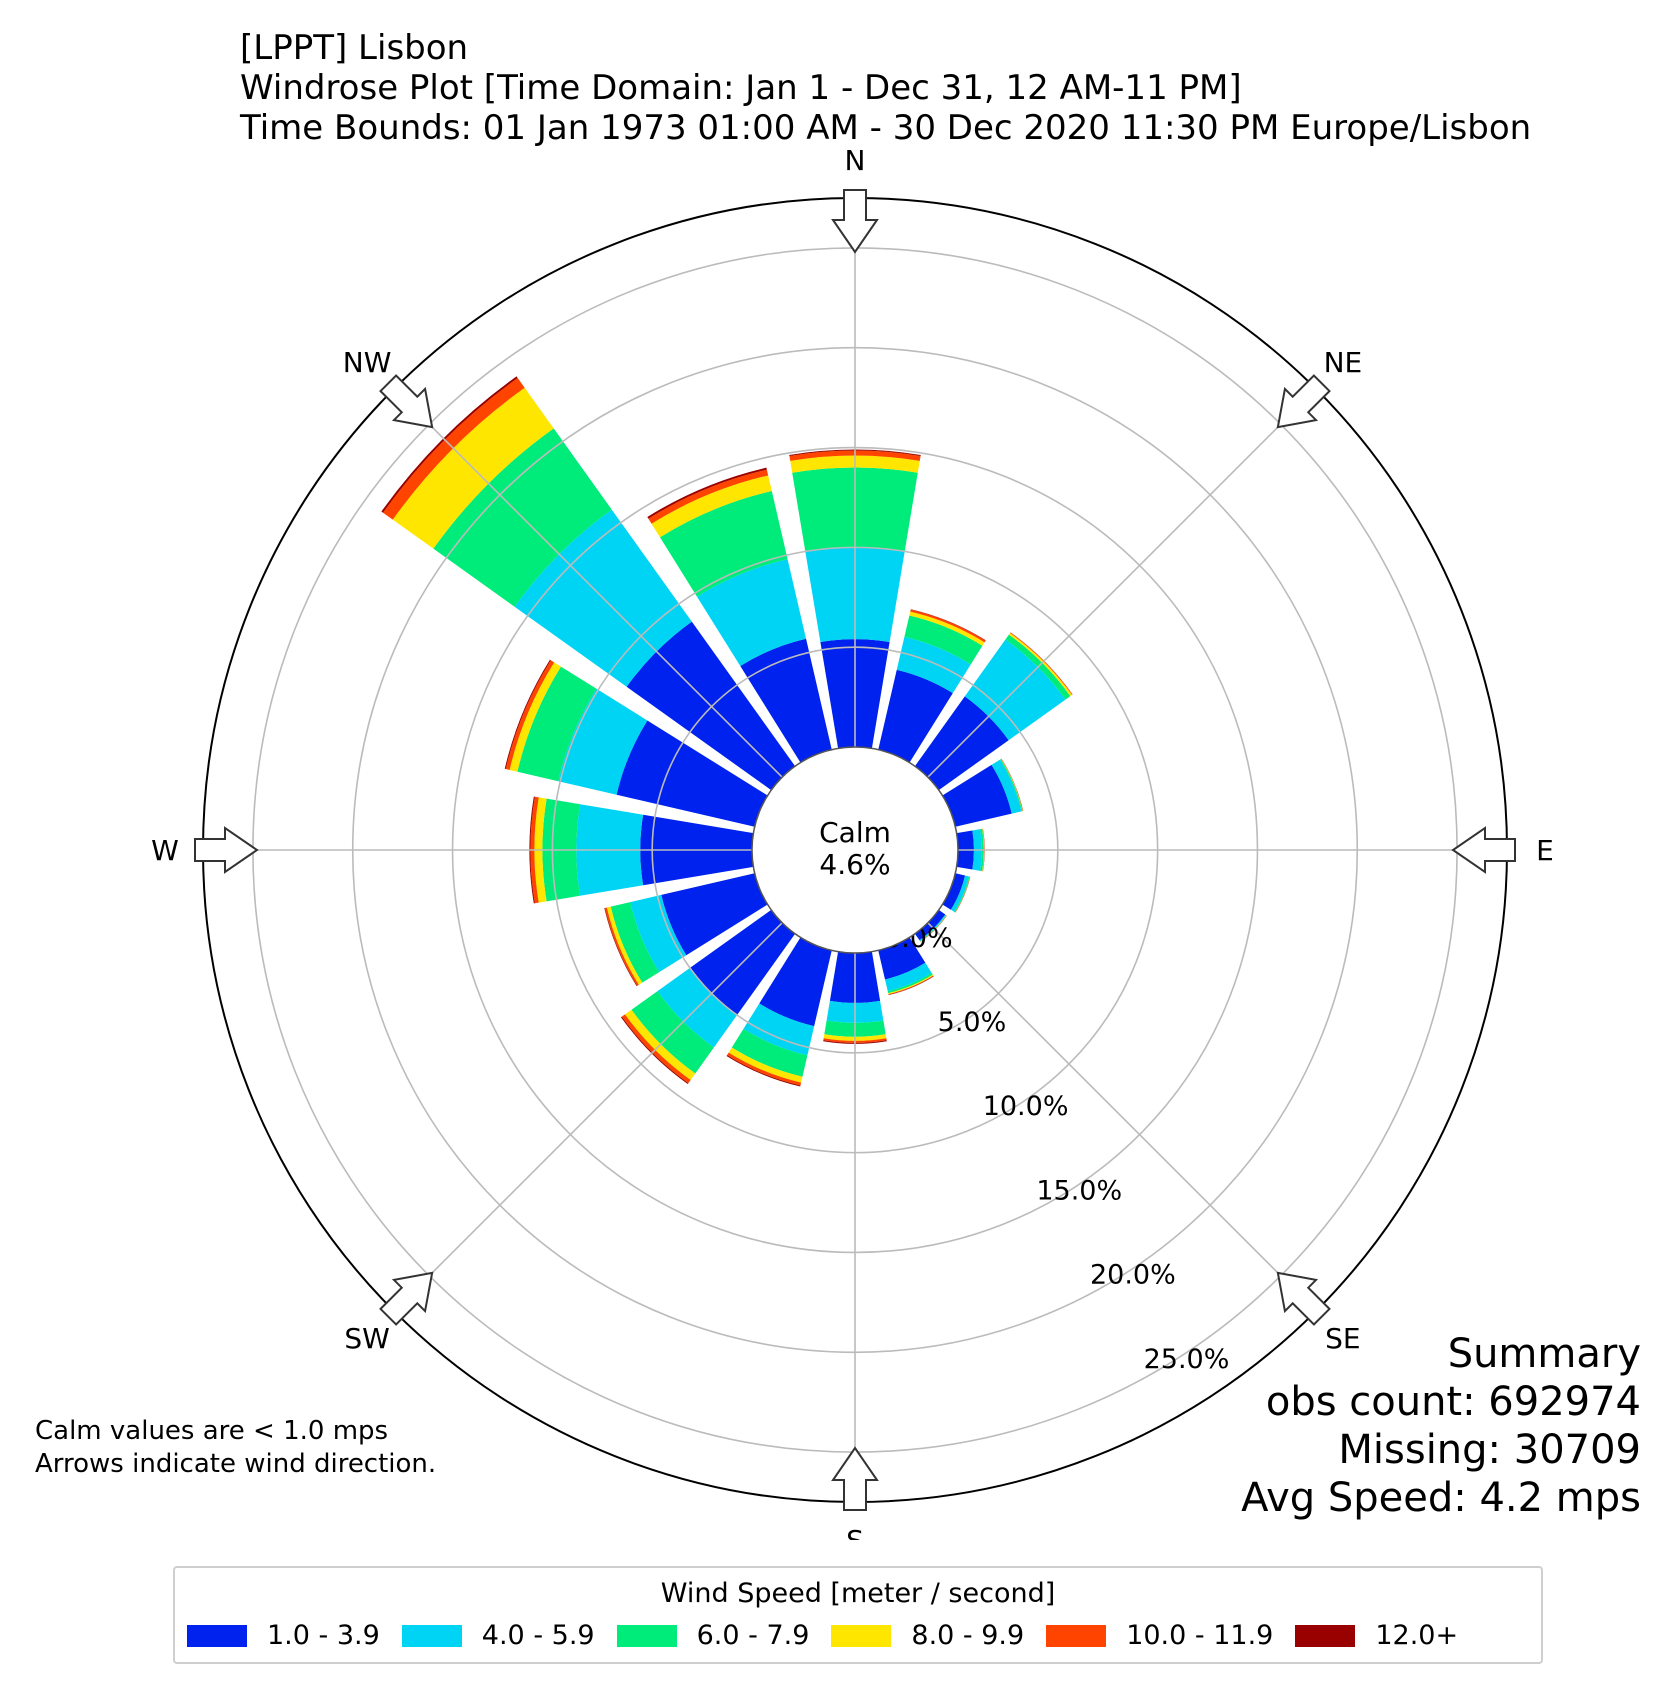 This screenshot has height=1703, width=1675. I want to click on summary-title: Summary, so click(1544, 1354).